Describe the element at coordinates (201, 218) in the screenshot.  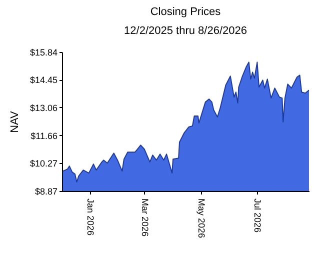
I see `x-tick-label: May 2026` at that location.